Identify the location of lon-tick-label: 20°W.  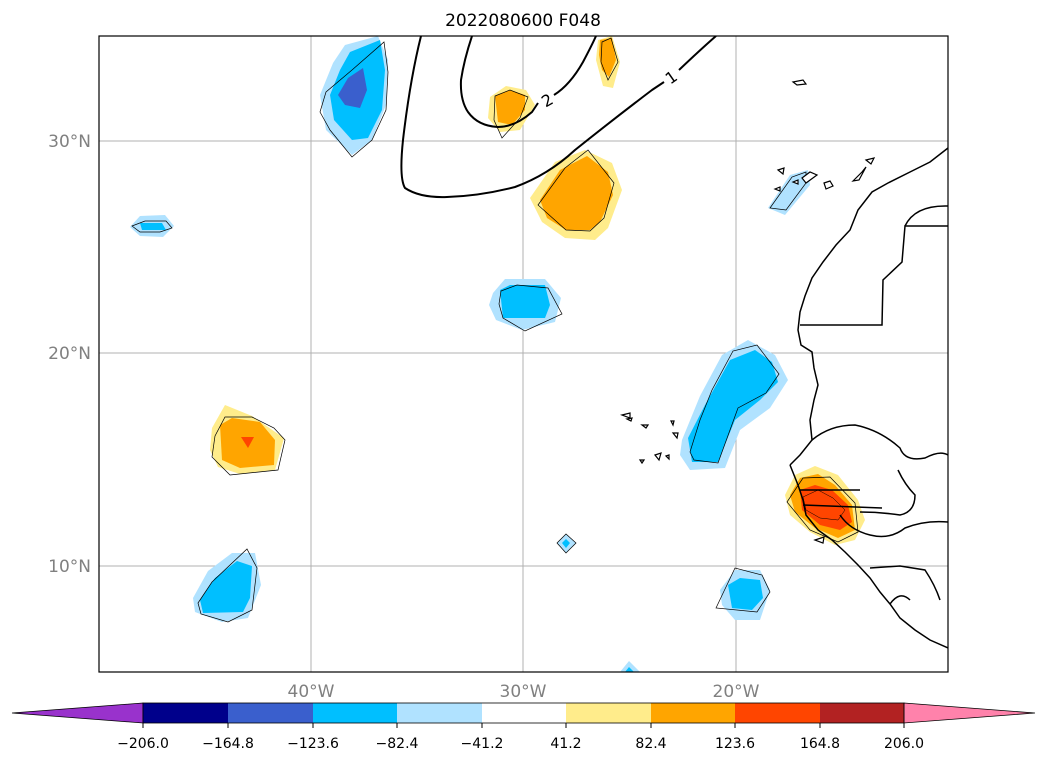
(736, 692).